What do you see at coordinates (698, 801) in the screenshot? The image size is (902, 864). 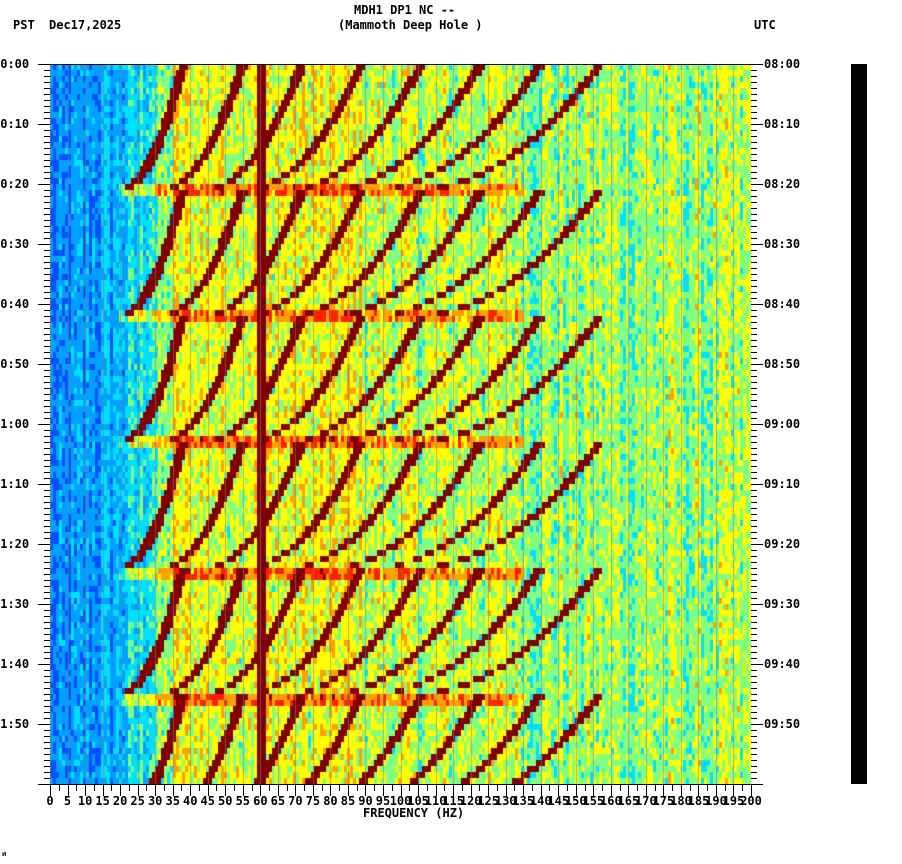 I see `x-tick-label: 185` at bounding box center [698, 801].